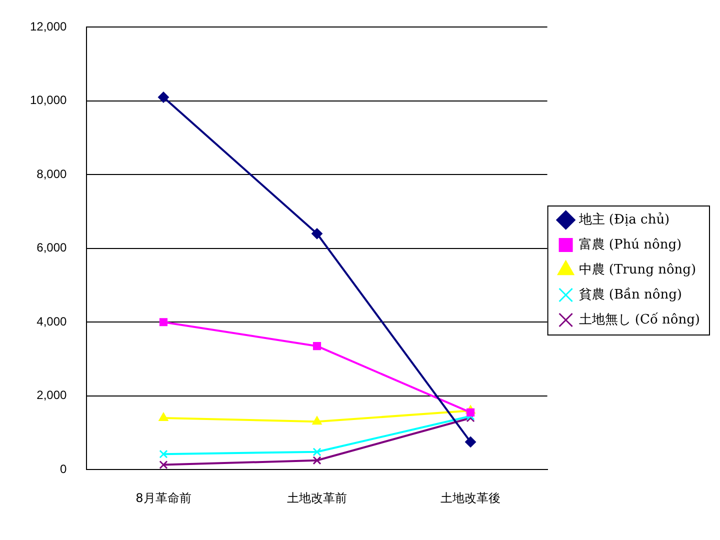  Describe the element at coordinates (639, 320) in the screenshot. I see `legend-label: 土地無し (Cố nông)` at that location.